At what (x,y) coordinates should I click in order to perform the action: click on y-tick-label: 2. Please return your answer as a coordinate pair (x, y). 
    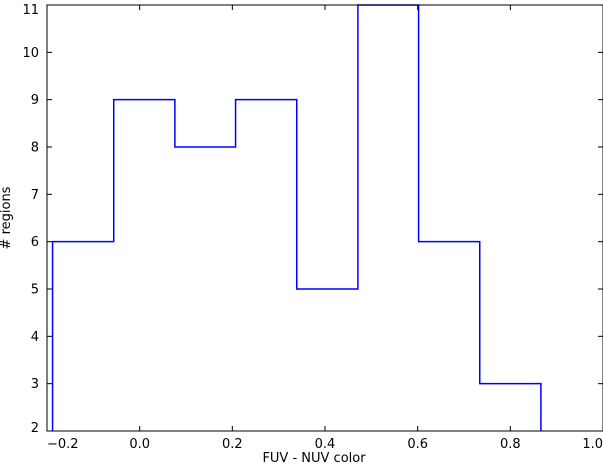
    Looking at the image, I should click on (35, 428).